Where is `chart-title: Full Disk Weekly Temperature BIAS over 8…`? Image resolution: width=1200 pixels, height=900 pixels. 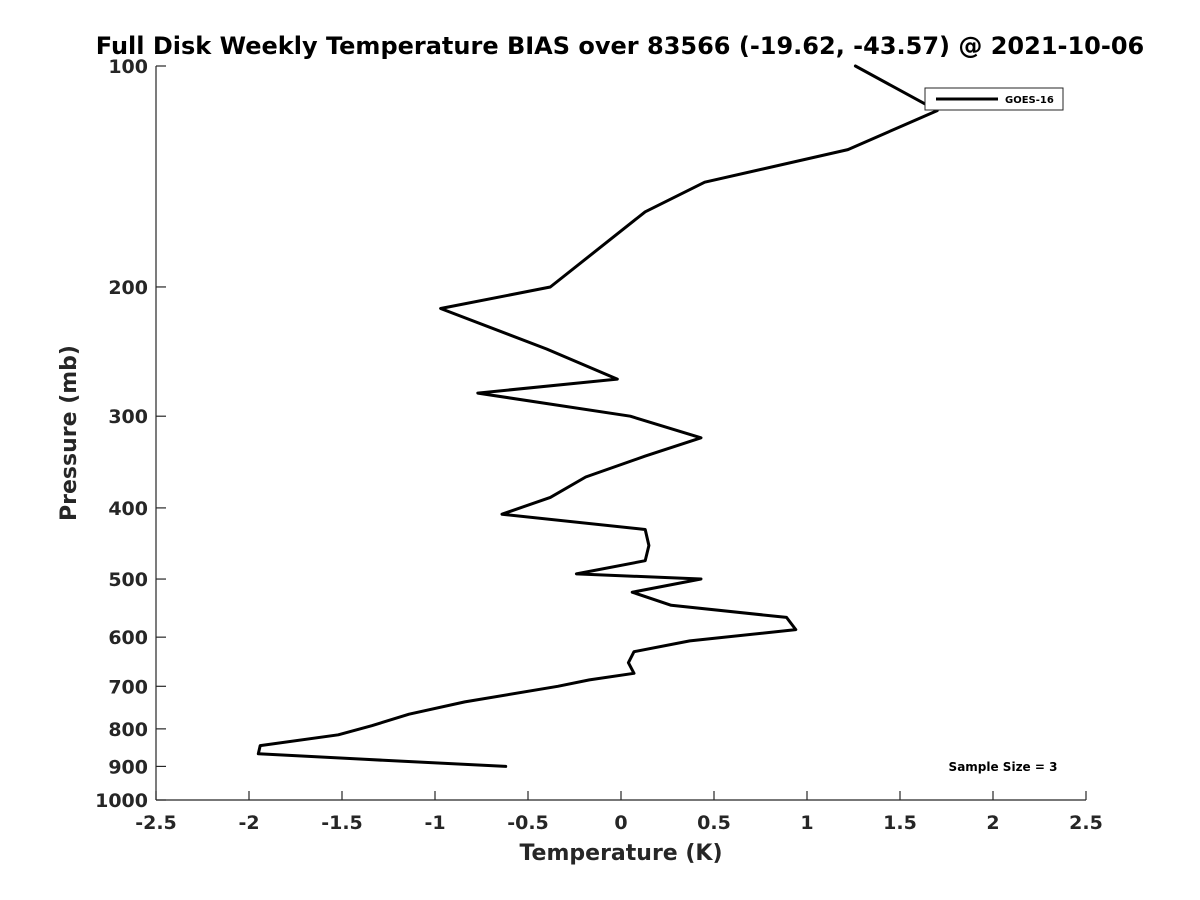
chart-title: Full Disk Weekly Temperature BIAS over 8… is located at coordinates (620, 46).